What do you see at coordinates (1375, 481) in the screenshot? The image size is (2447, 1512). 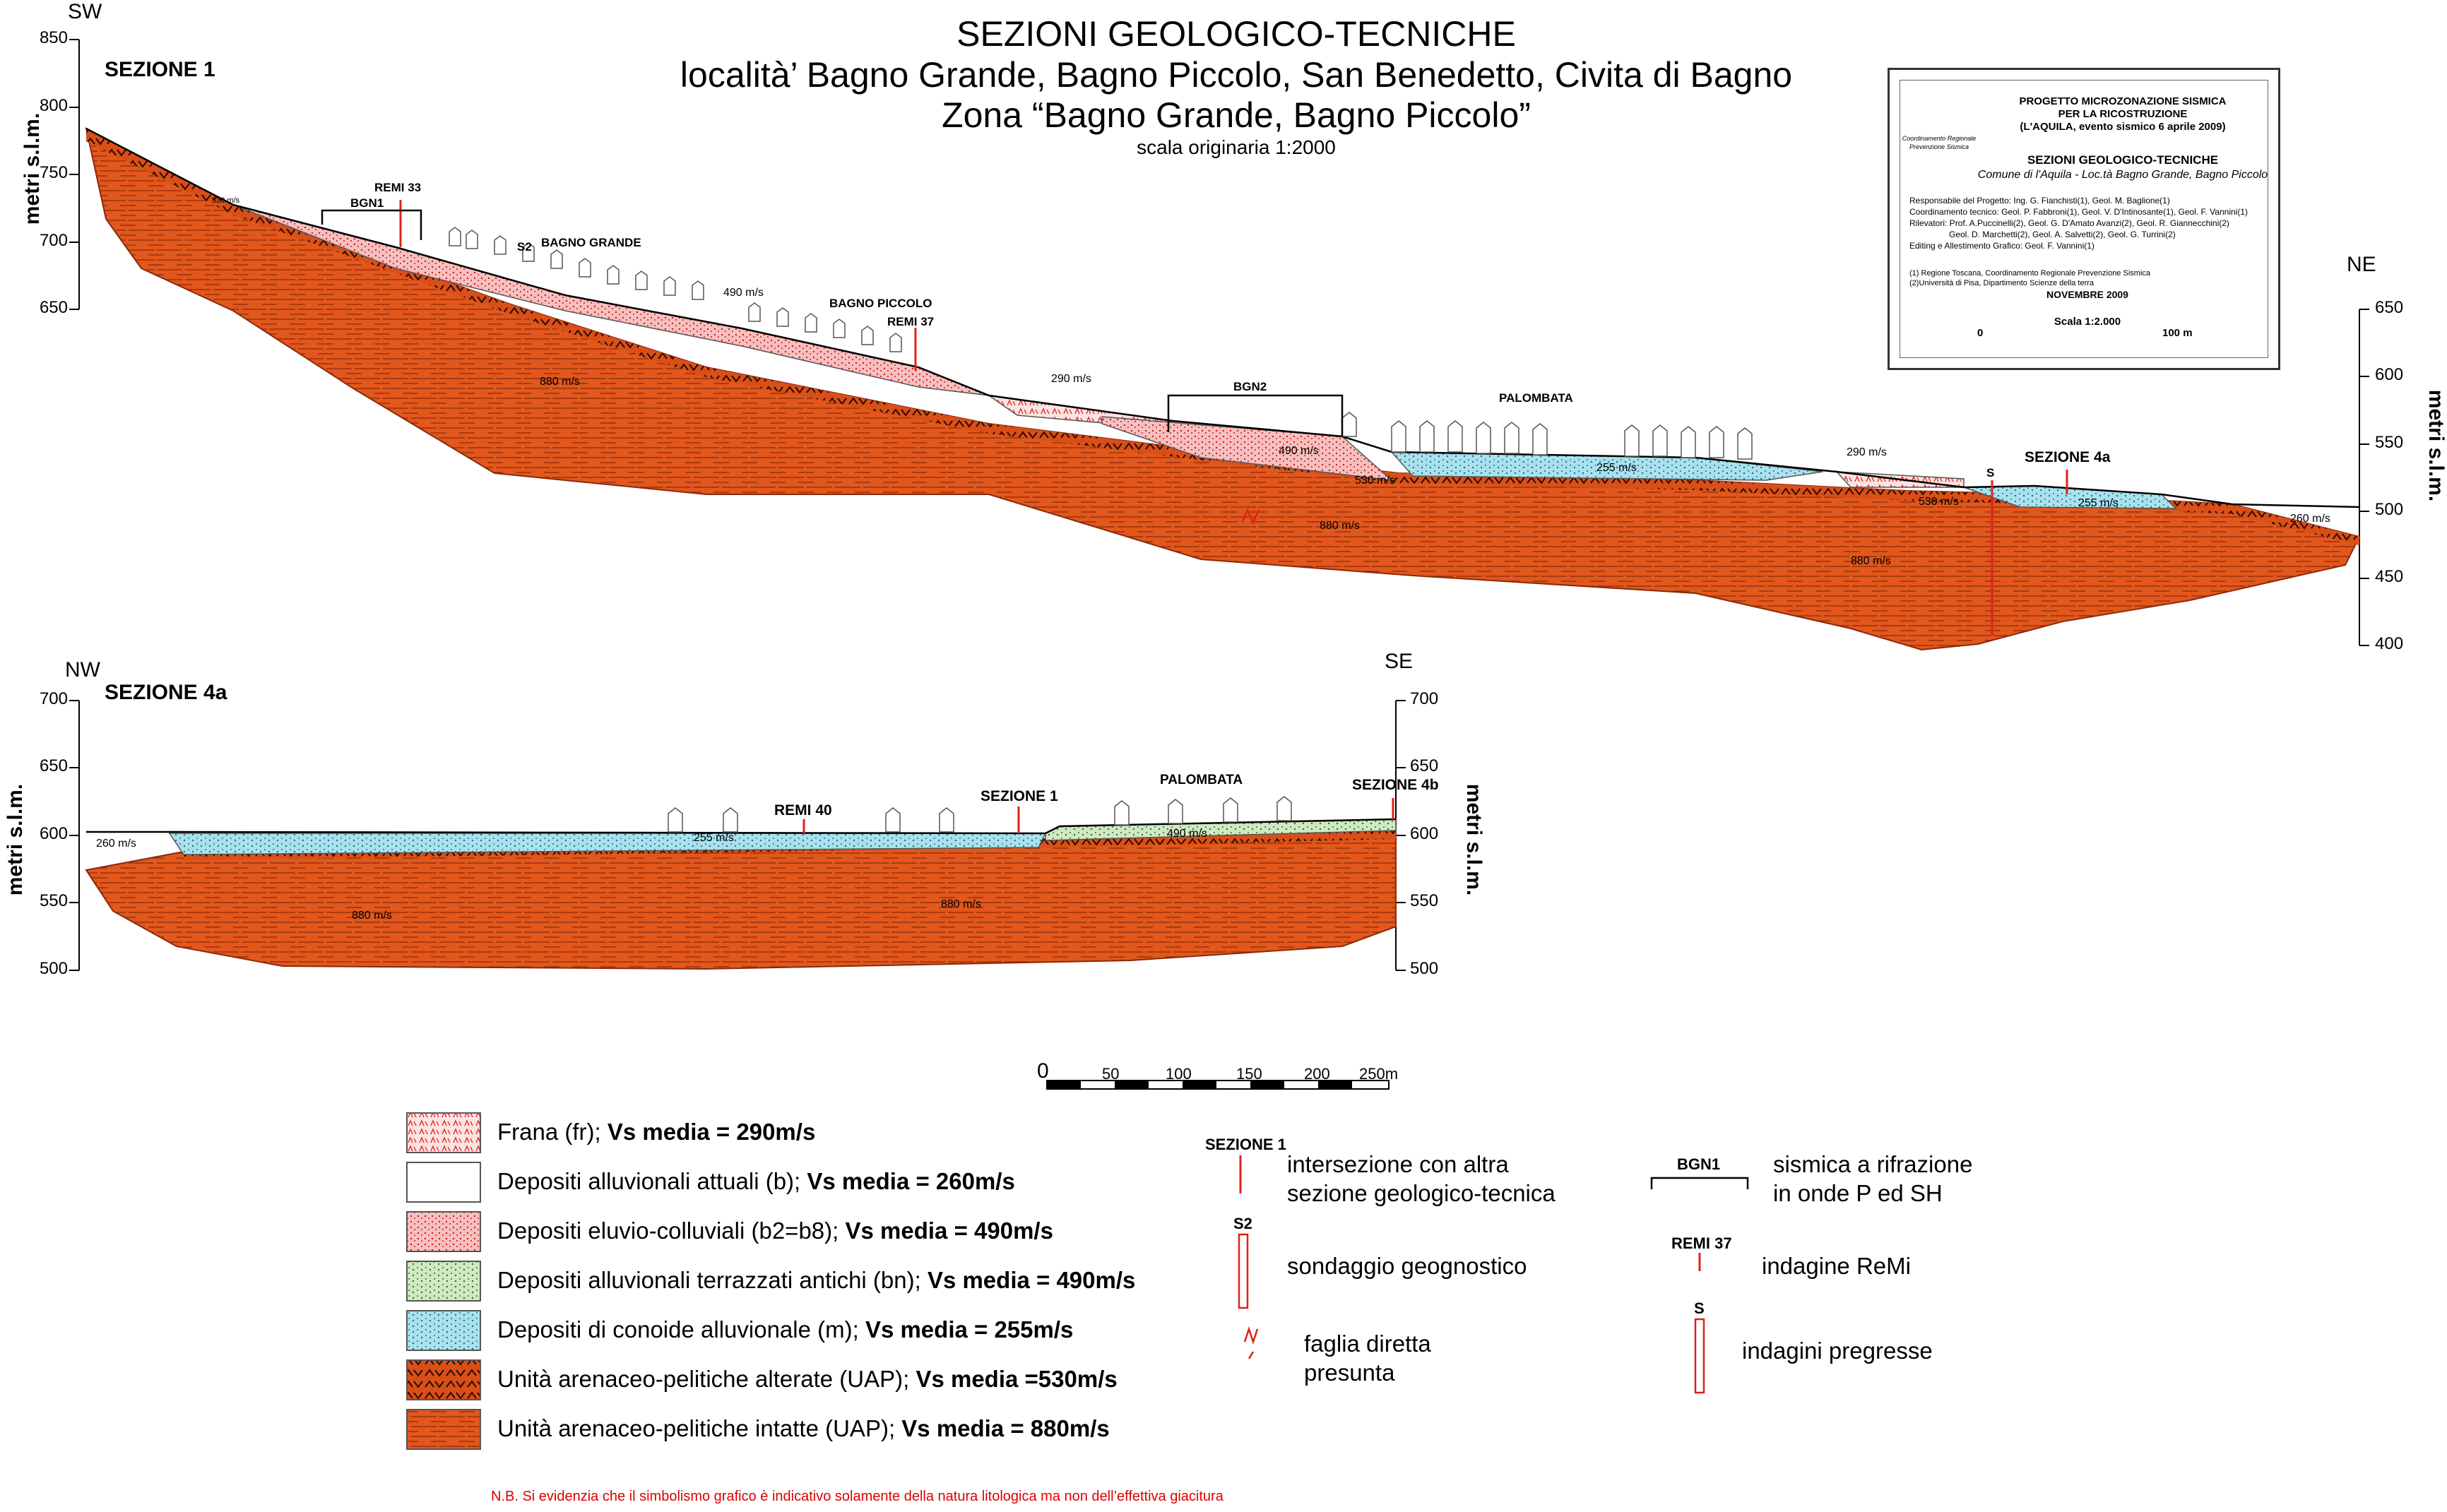 I see `label-v530a: 530 m/s` at bounding box center [1375, 481].